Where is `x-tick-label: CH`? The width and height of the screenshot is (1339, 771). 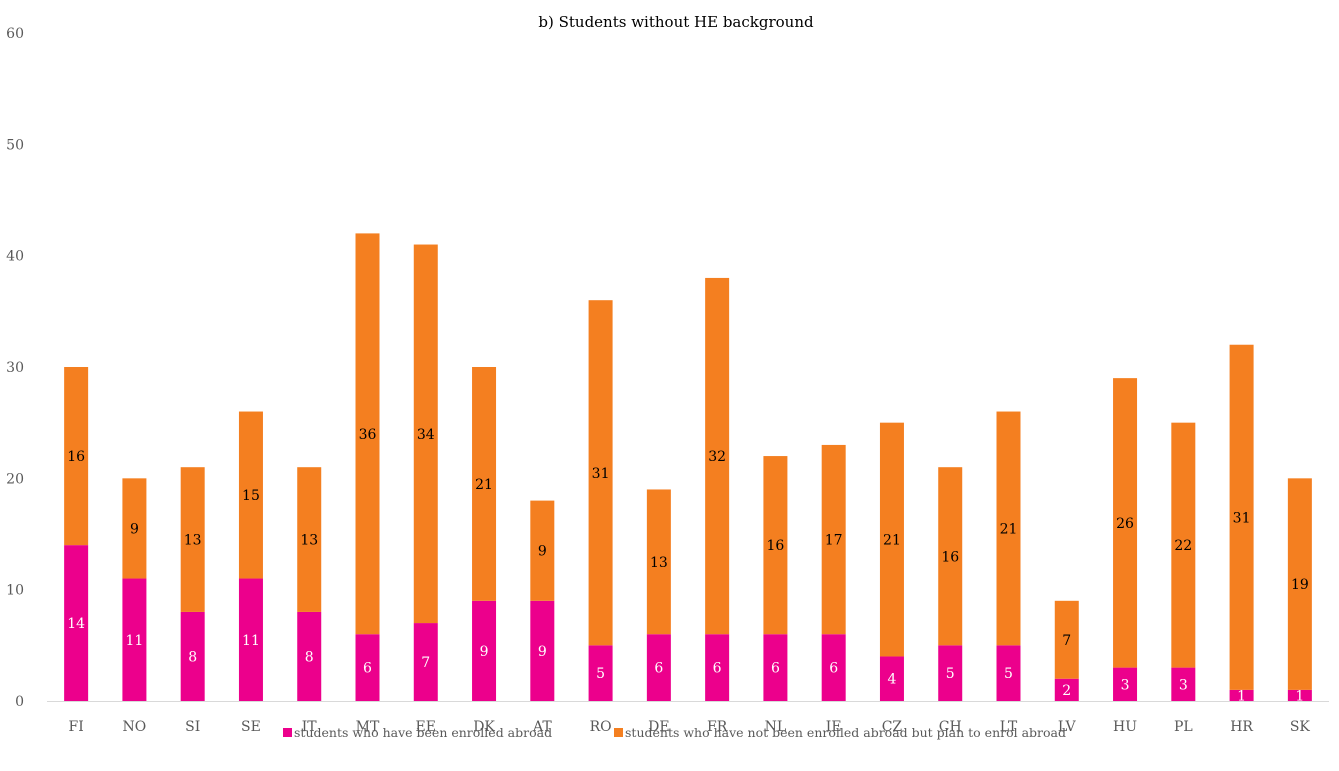 x-tick-label: CH is located at coordinates (950, 727).